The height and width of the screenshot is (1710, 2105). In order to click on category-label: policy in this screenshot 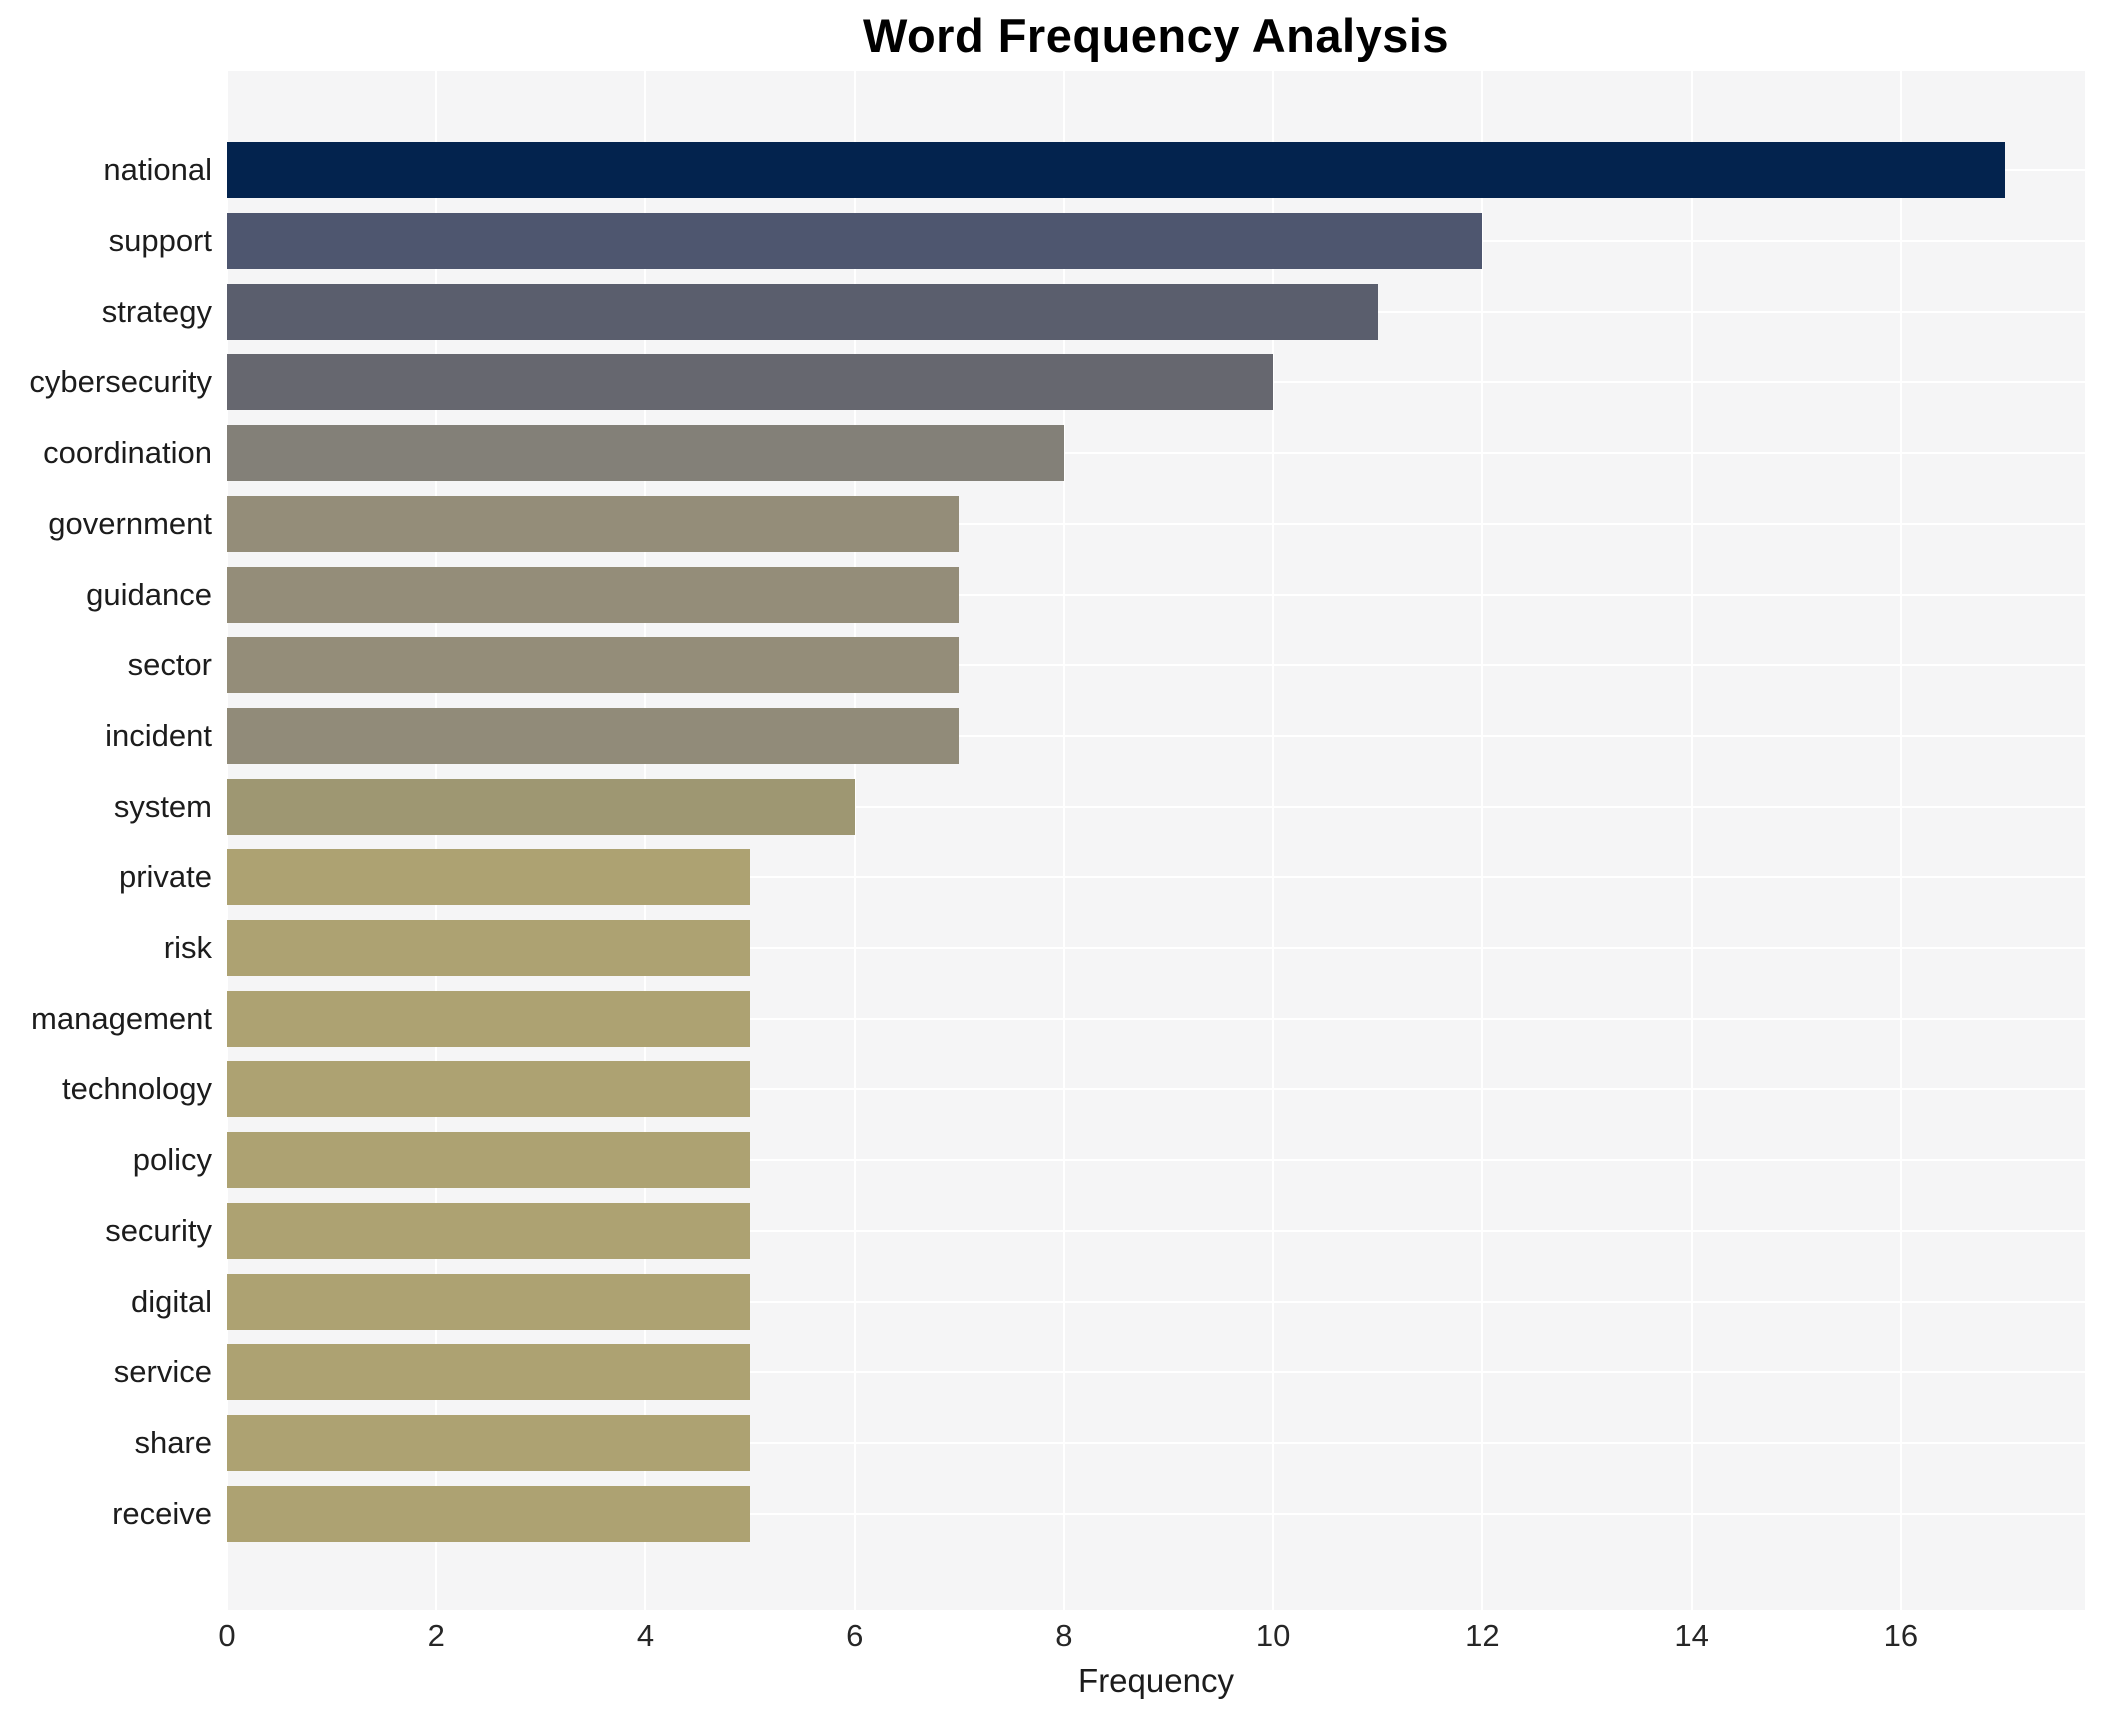, I will do `click(172, 1160)`.